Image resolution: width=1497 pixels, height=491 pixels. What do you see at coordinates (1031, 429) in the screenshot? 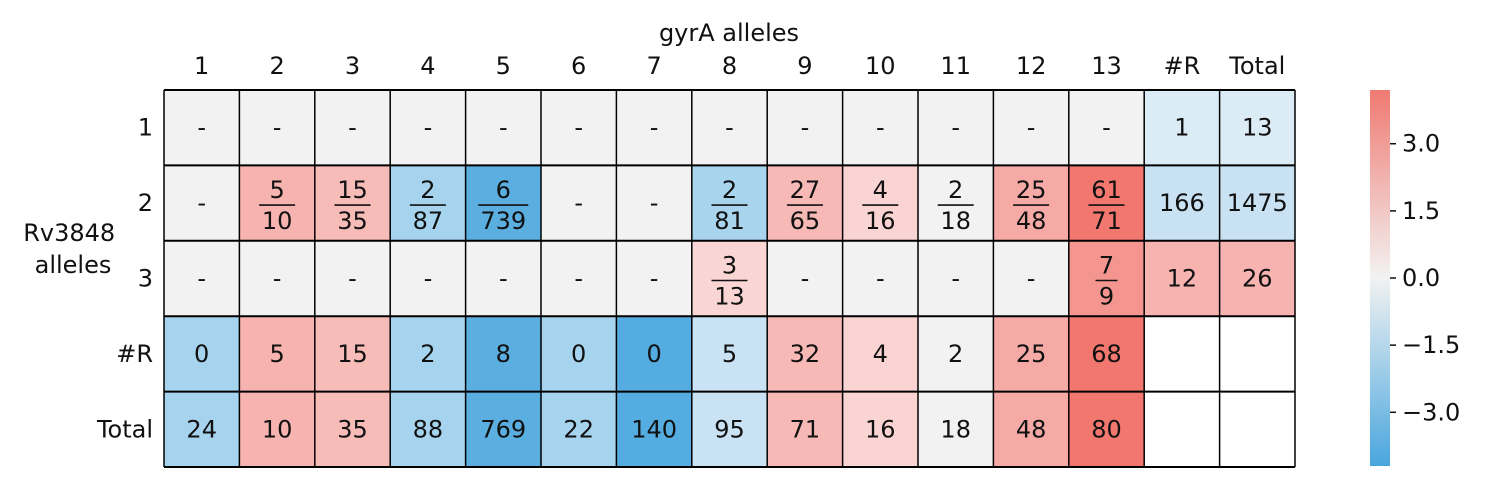
I see `cell-value: 48` at bounding box center [1031, 429].